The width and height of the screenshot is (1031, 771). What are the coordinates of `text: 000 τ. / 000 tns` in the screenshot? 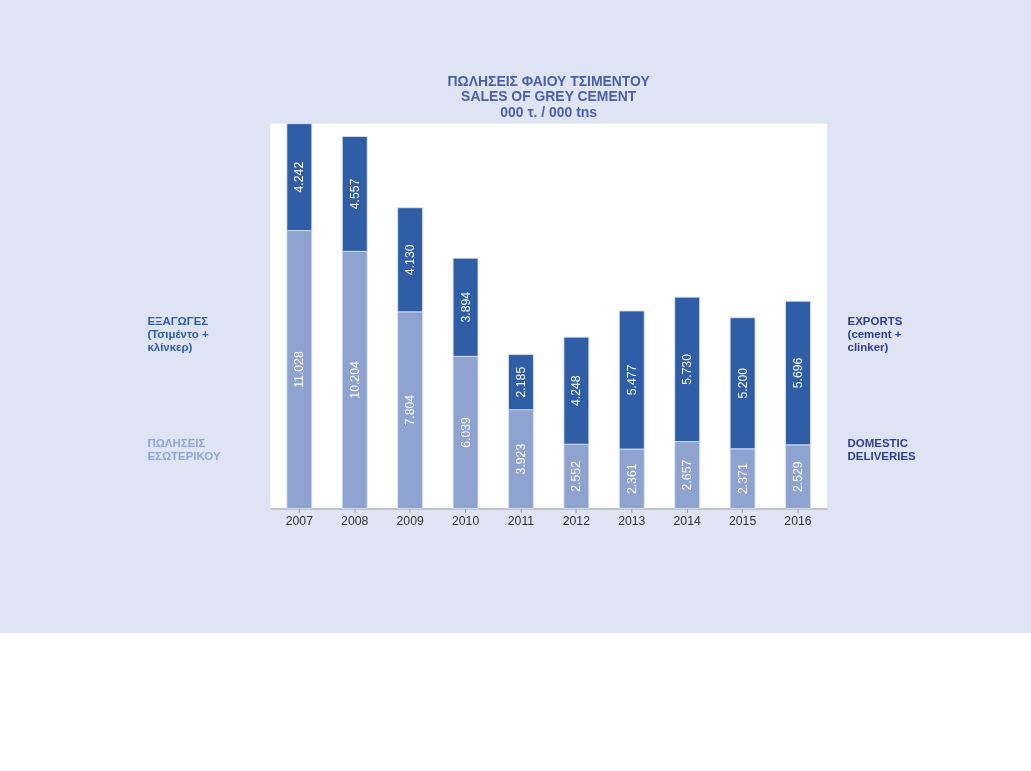 It's located at (548, 111).